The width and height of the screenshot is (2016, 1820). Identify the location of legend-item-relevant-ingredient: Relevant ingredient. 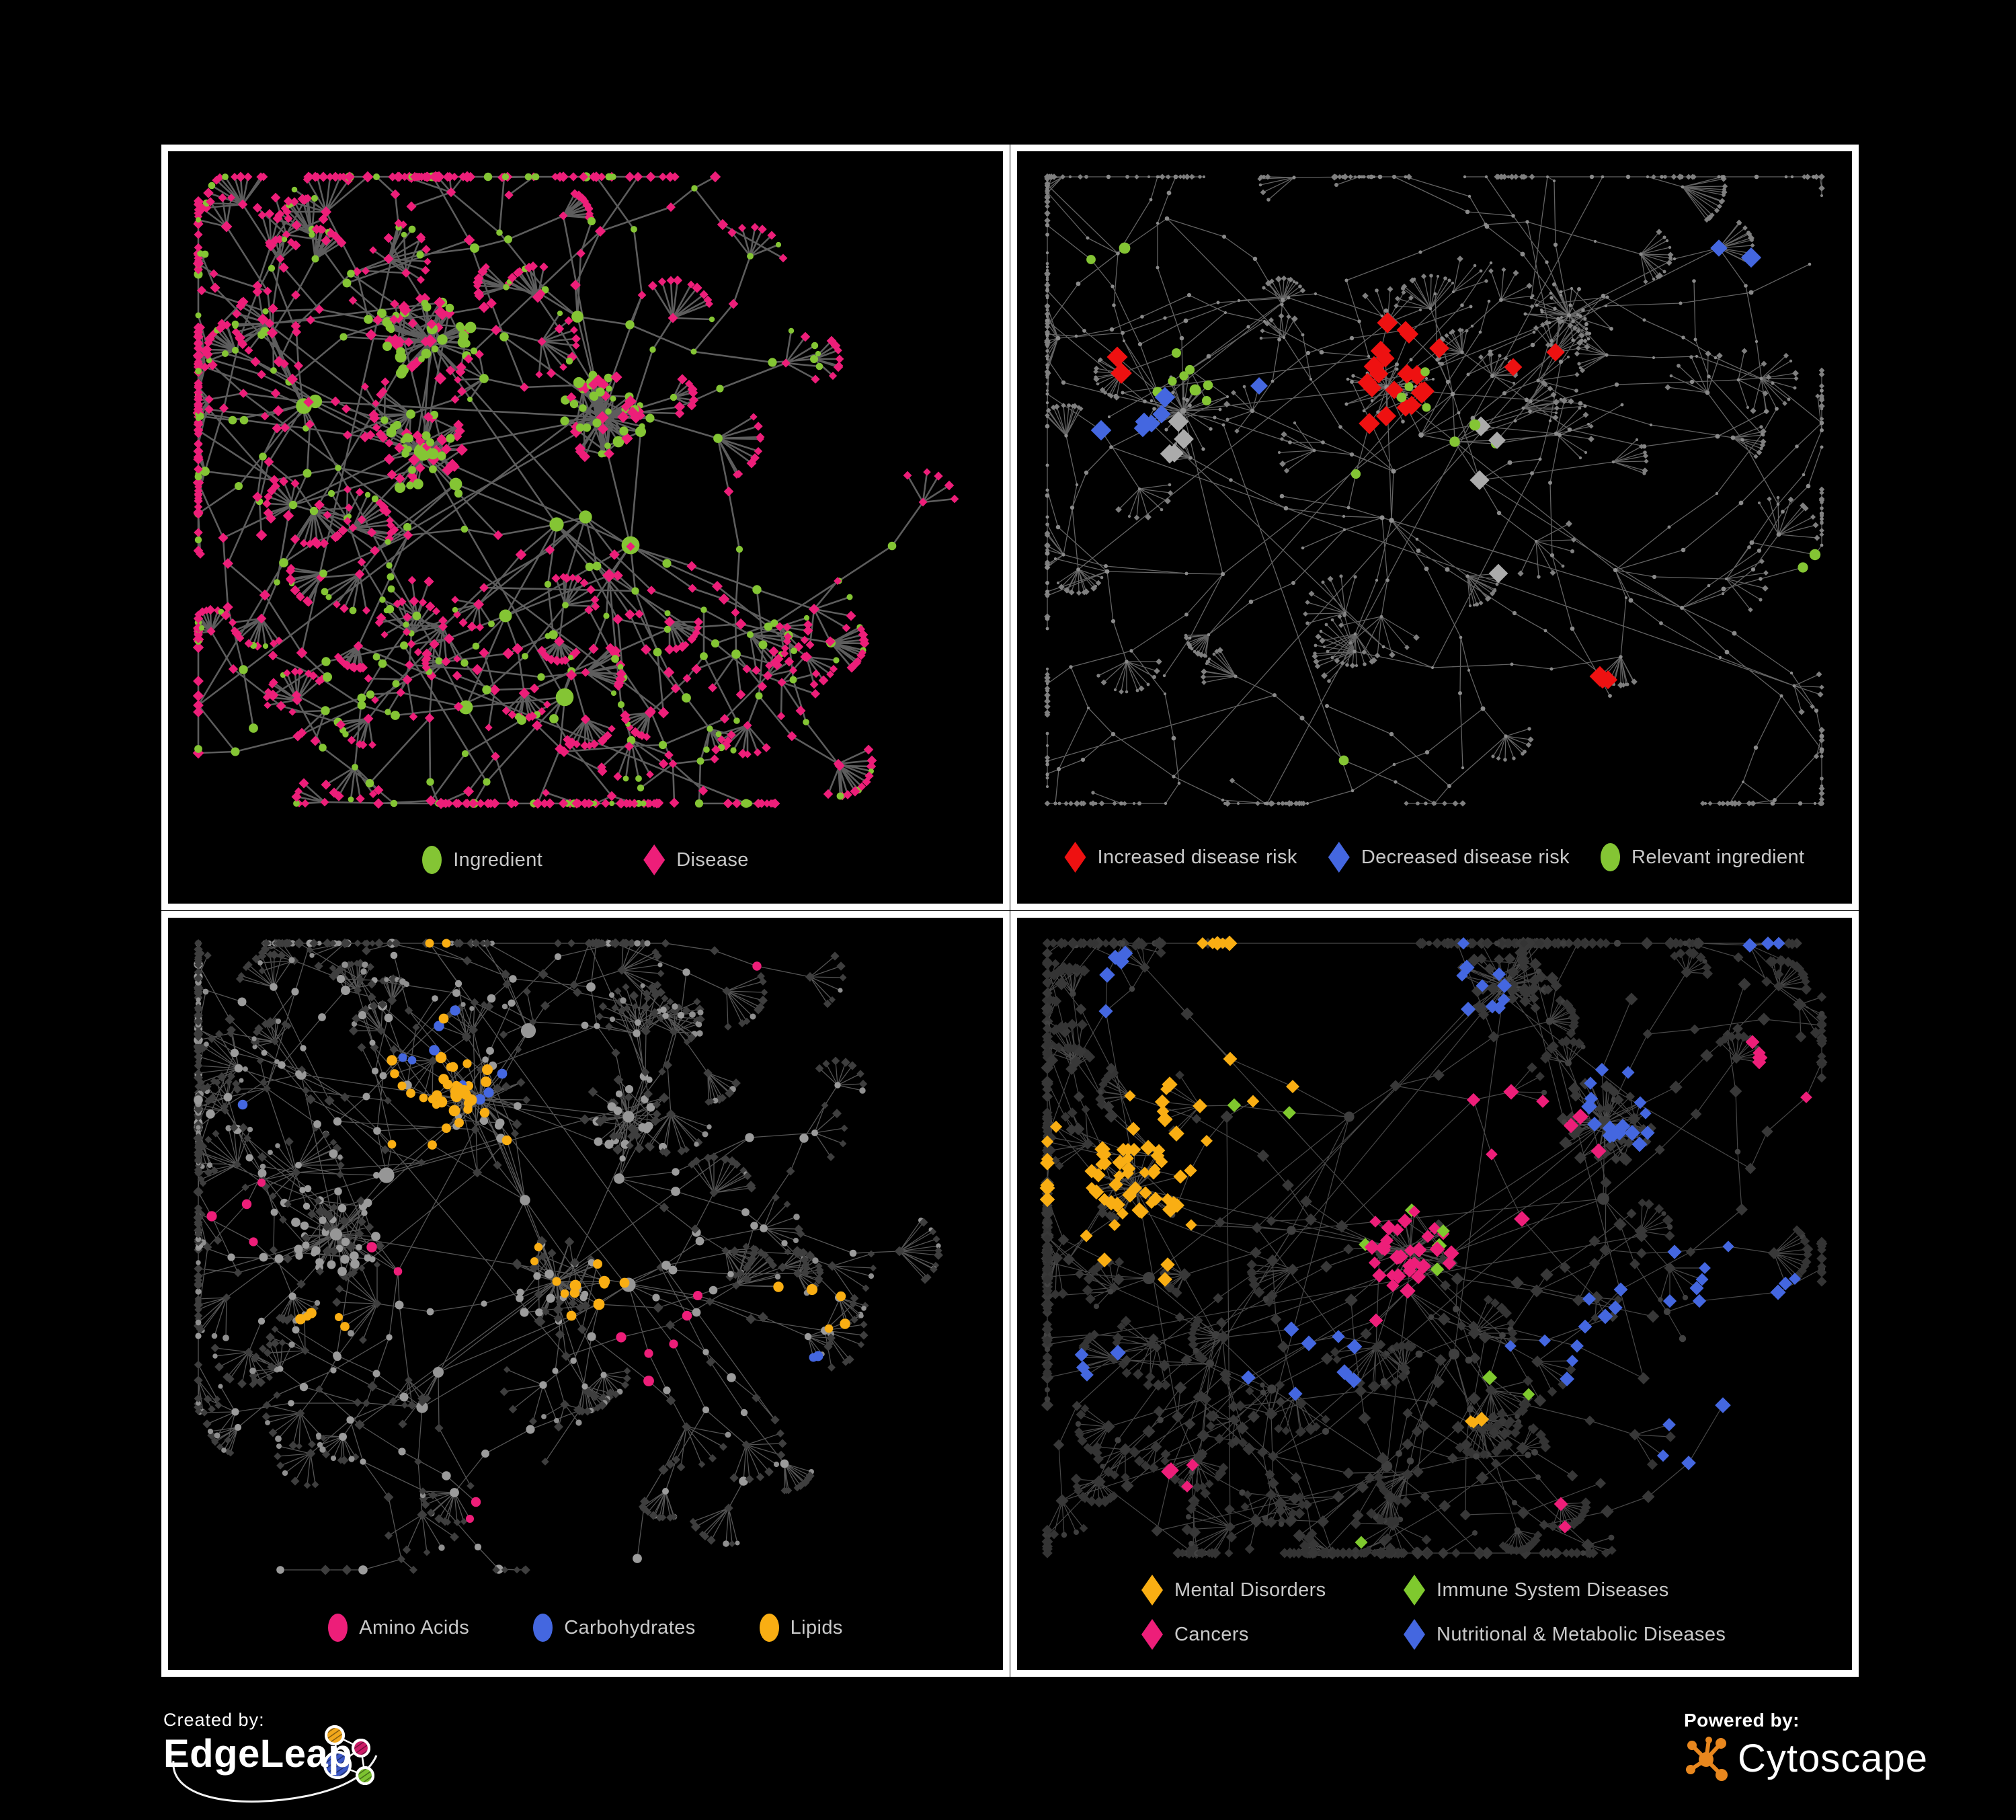
(1702, 857).